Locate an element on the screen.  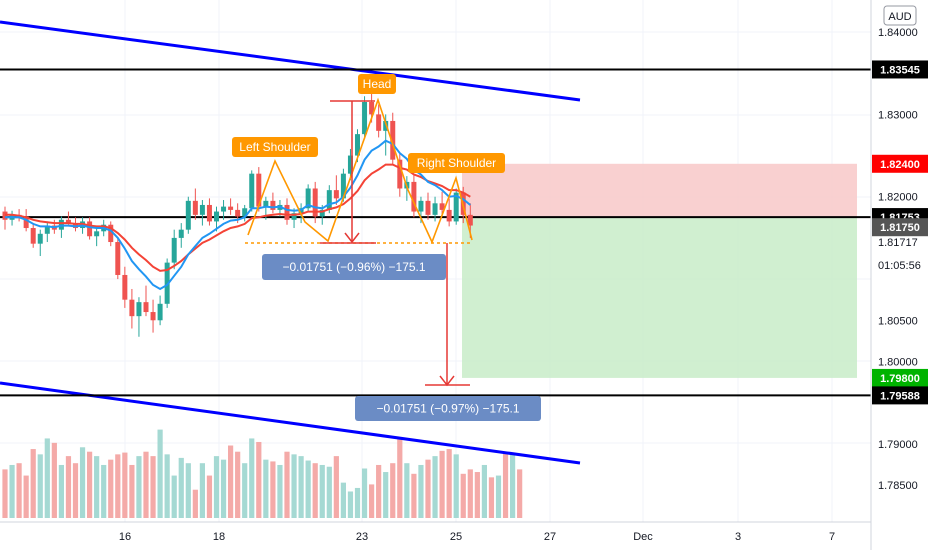
price-tag-text: 1.79588 is located at coordinates (900, 396).